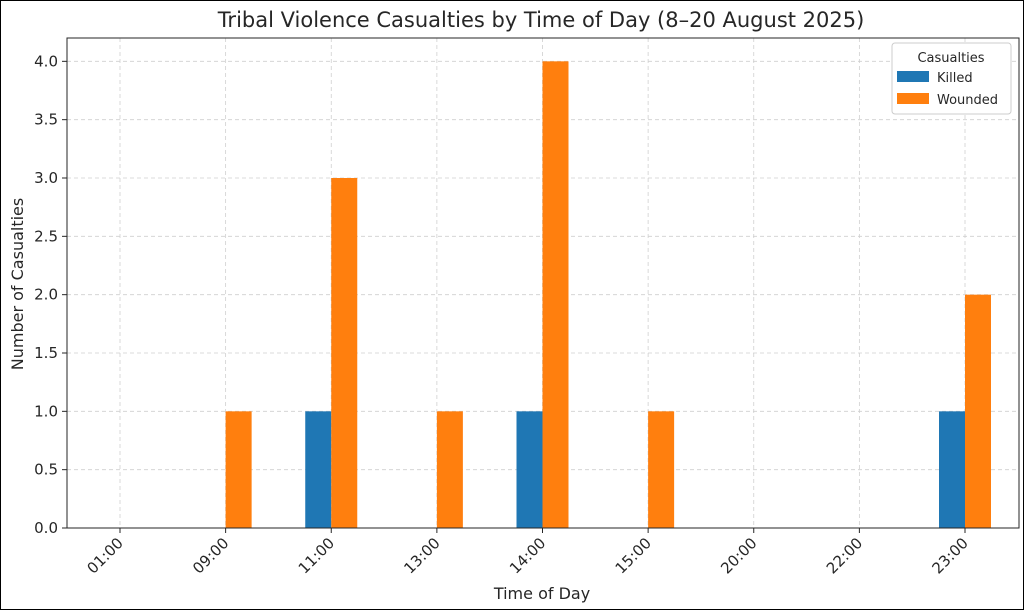  I want to click on legend-title: Casualties, so click(950, 58).